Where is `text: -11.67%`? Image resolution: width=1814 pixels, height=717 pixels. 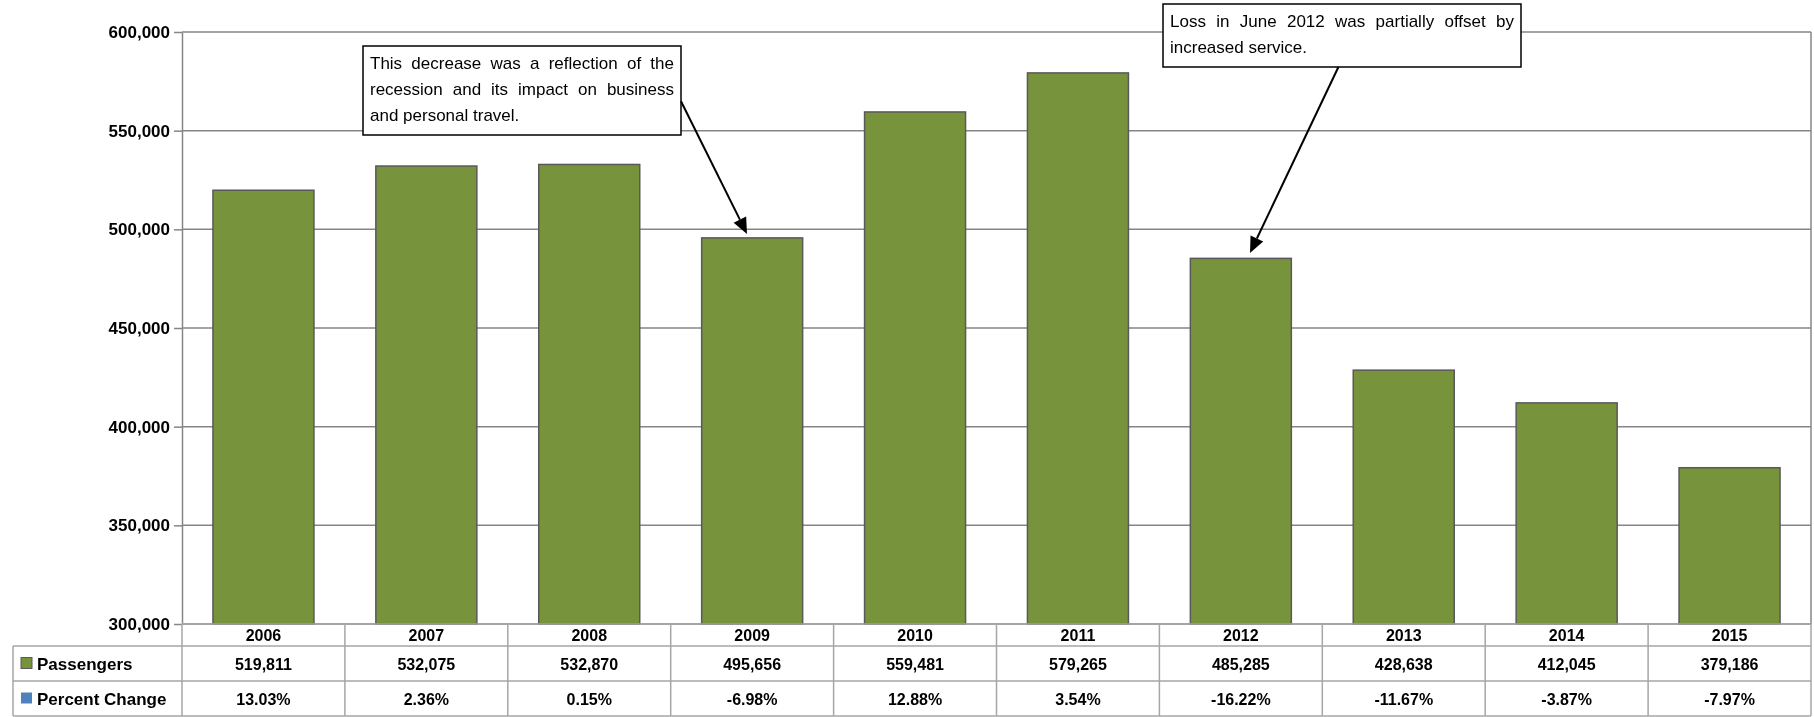 text: -11.67% is located at coordinates (1404, 699).